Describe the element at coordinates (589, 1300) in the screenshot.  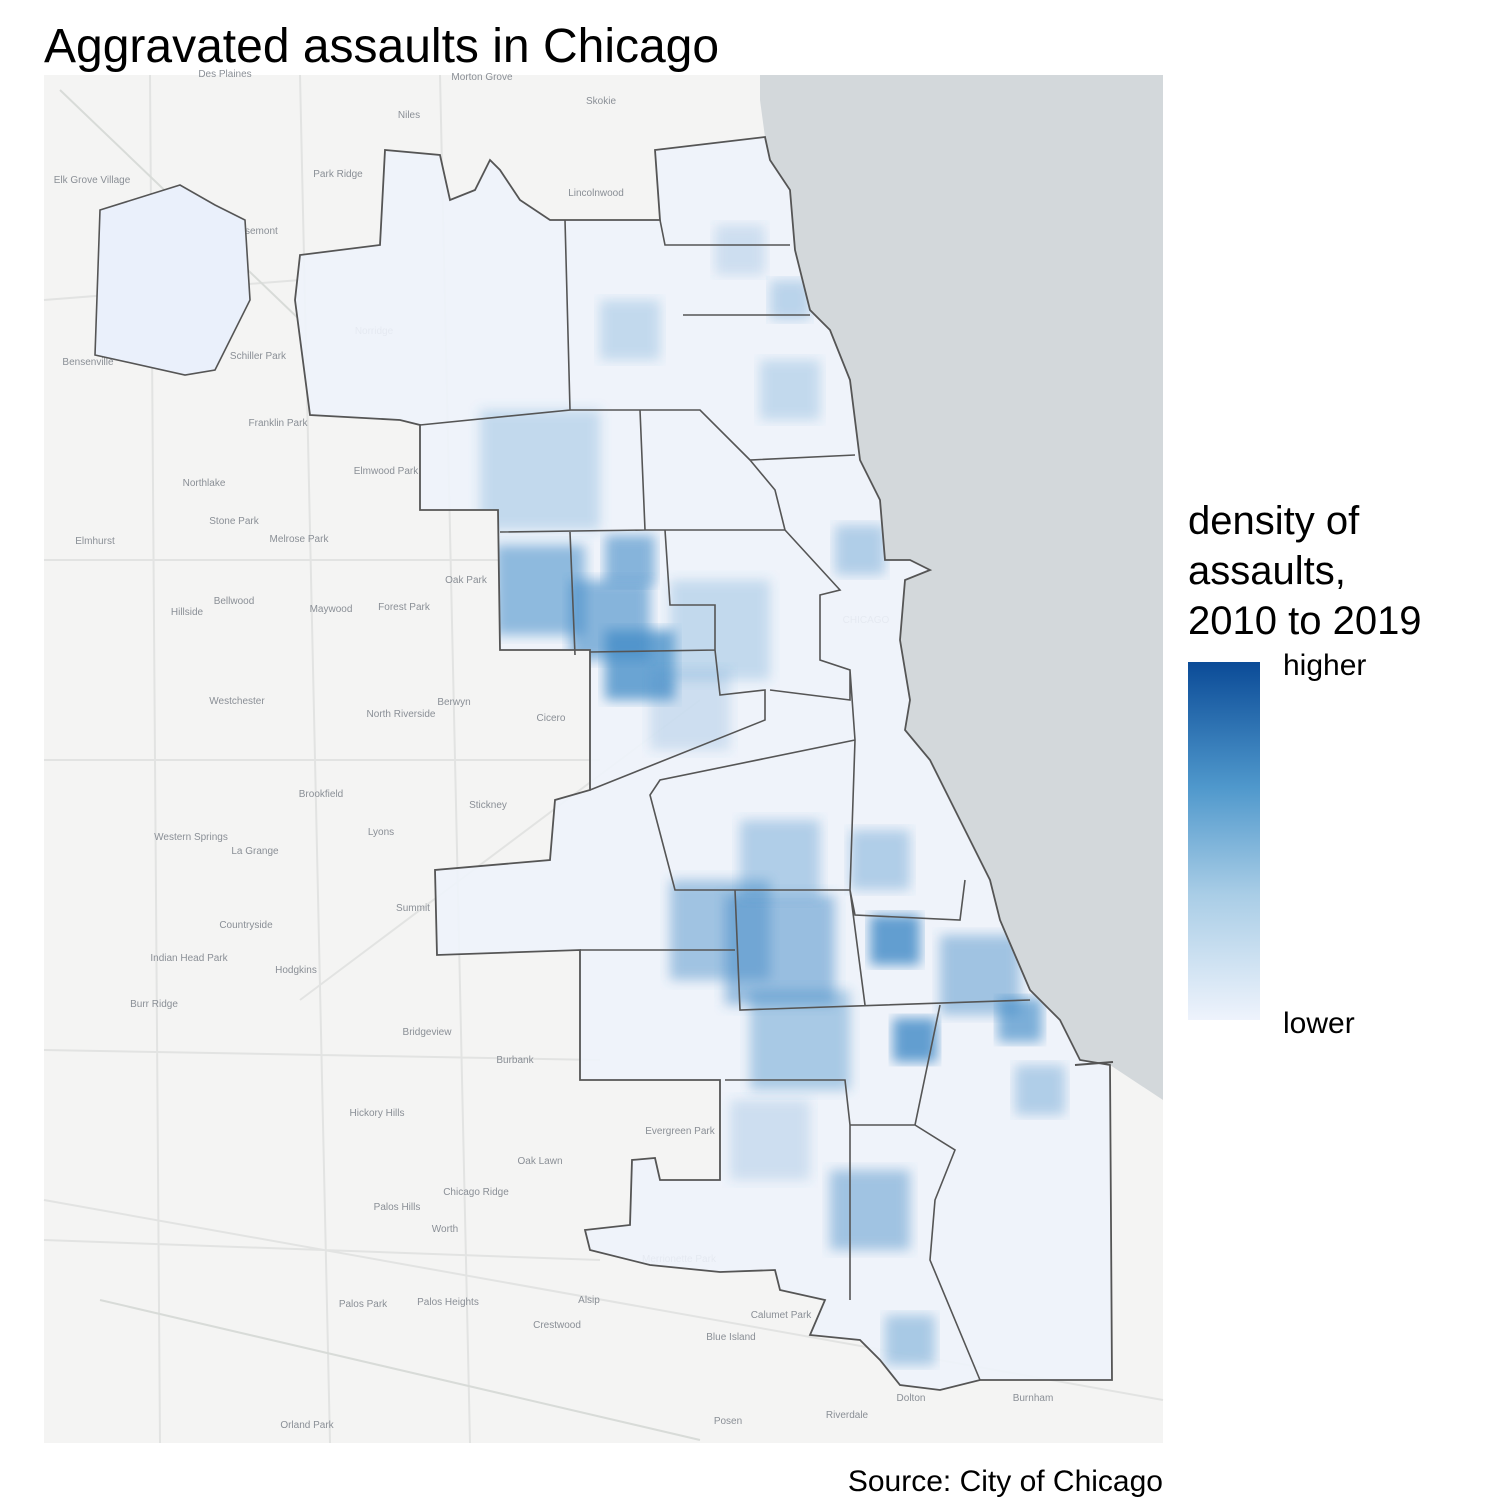
I see `place-label: Alsip` at that location.